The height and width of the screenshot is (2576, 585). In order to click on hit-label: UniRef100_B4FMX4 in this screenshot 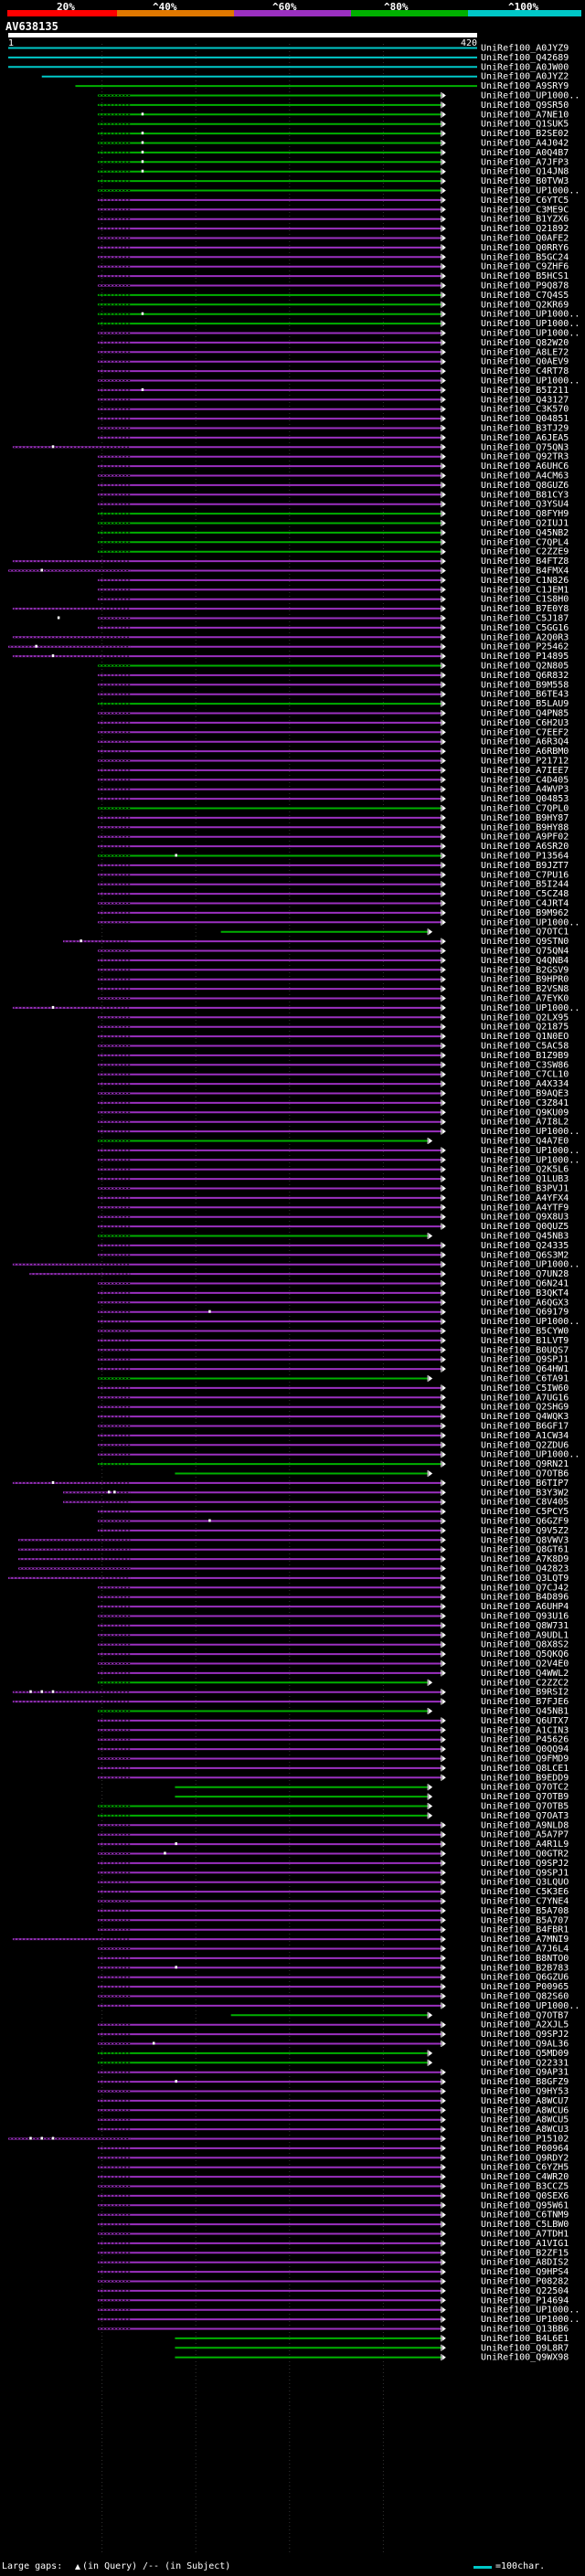, I will do `click(525, 572)`.